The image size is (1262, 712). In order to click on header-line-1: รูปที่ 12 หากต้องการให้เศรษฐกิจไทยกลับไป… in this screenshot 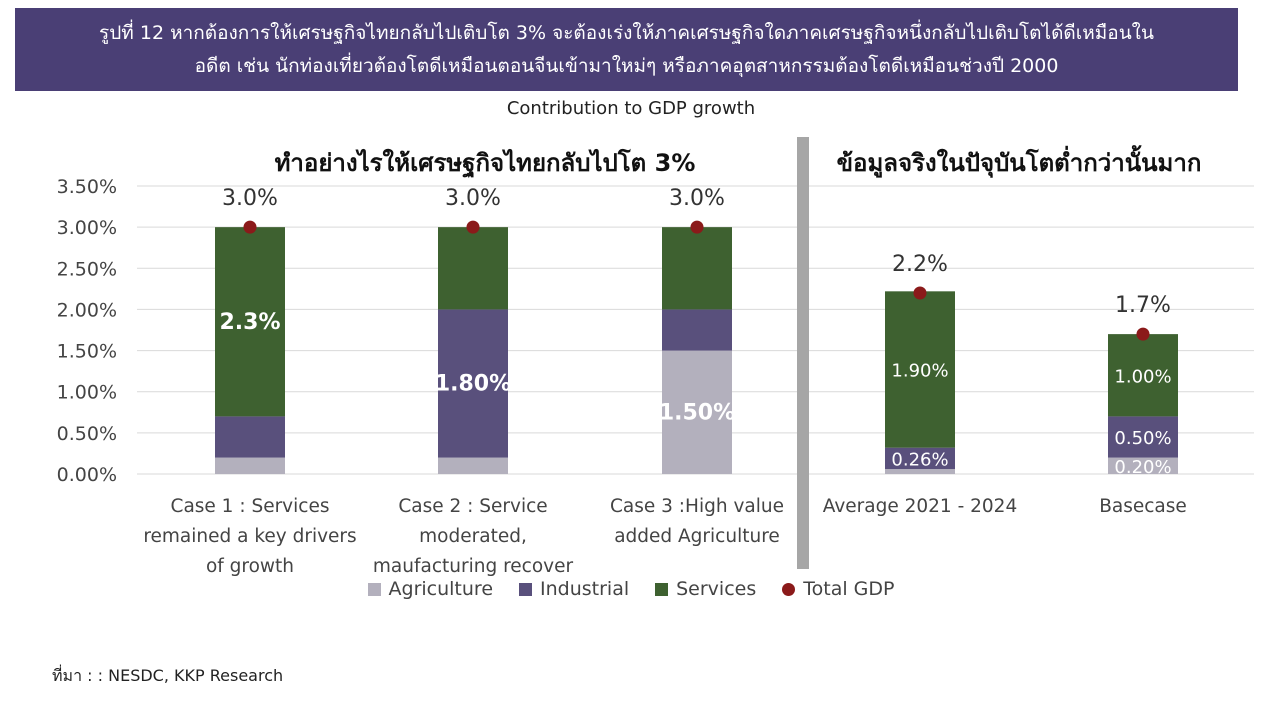, I will do `click(626, 32)`.